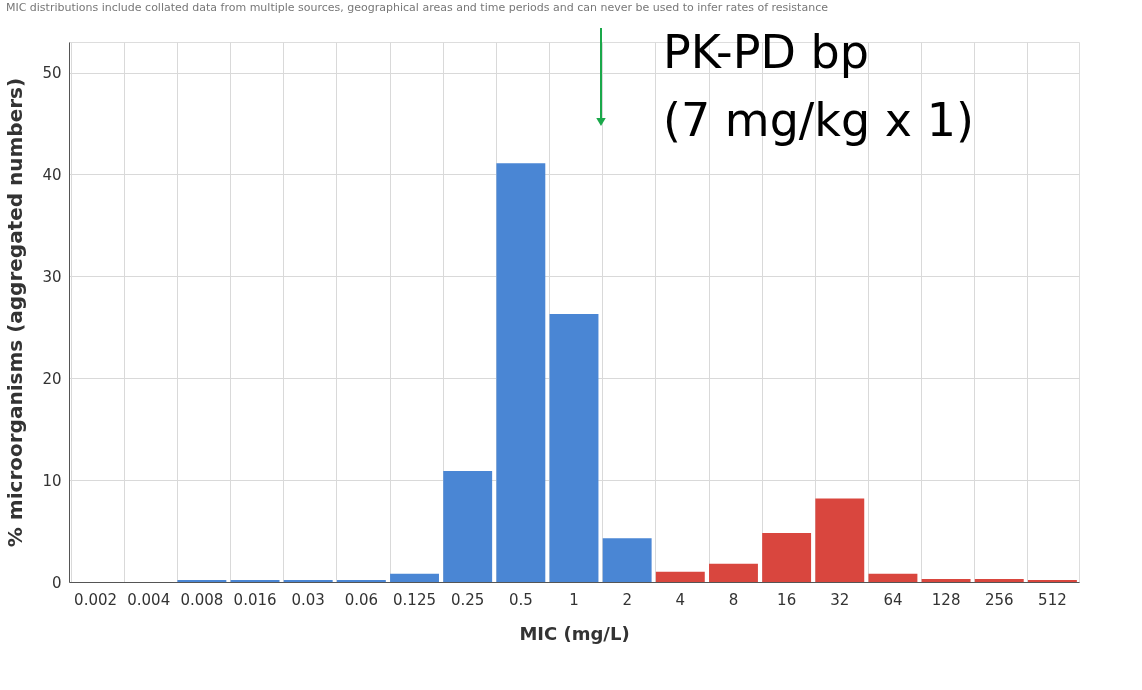  I want to click on y-axis-title: % microorganisms (aggregated numbers), so click(15, 312).